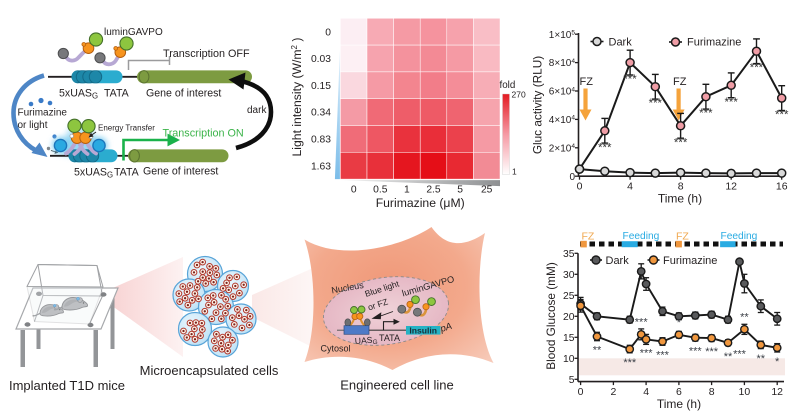  What do you see at coordinates (67, 385) in the screenshot?
I see `svg-text: Implanted T1D mice` at bounding box center [67, 385].